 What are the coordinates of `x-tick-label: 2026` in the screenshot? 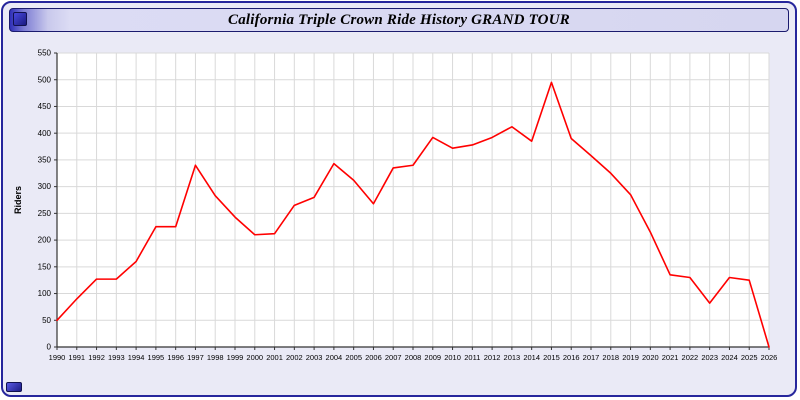 It's located at (769, 357).